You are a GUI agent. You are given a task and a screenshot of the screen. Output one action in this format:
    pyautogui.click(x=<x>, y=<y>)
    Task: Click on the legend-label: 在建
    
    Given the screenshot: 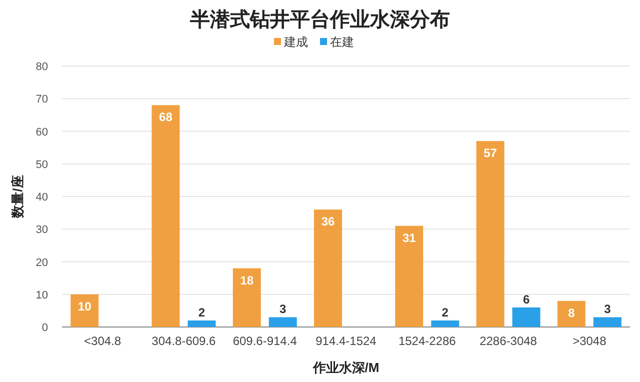 What is the action you would take?
    pyautogui.click(x=342, y=42)
    